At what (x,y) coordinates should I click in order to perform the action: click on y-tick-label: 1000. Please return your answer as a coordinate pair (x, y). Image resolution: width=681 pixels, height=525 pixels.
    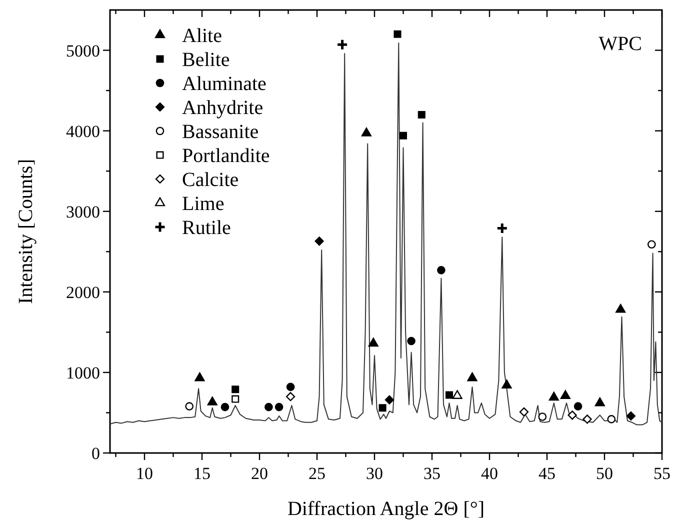
    Looking at the image, I should click on (83, 372).